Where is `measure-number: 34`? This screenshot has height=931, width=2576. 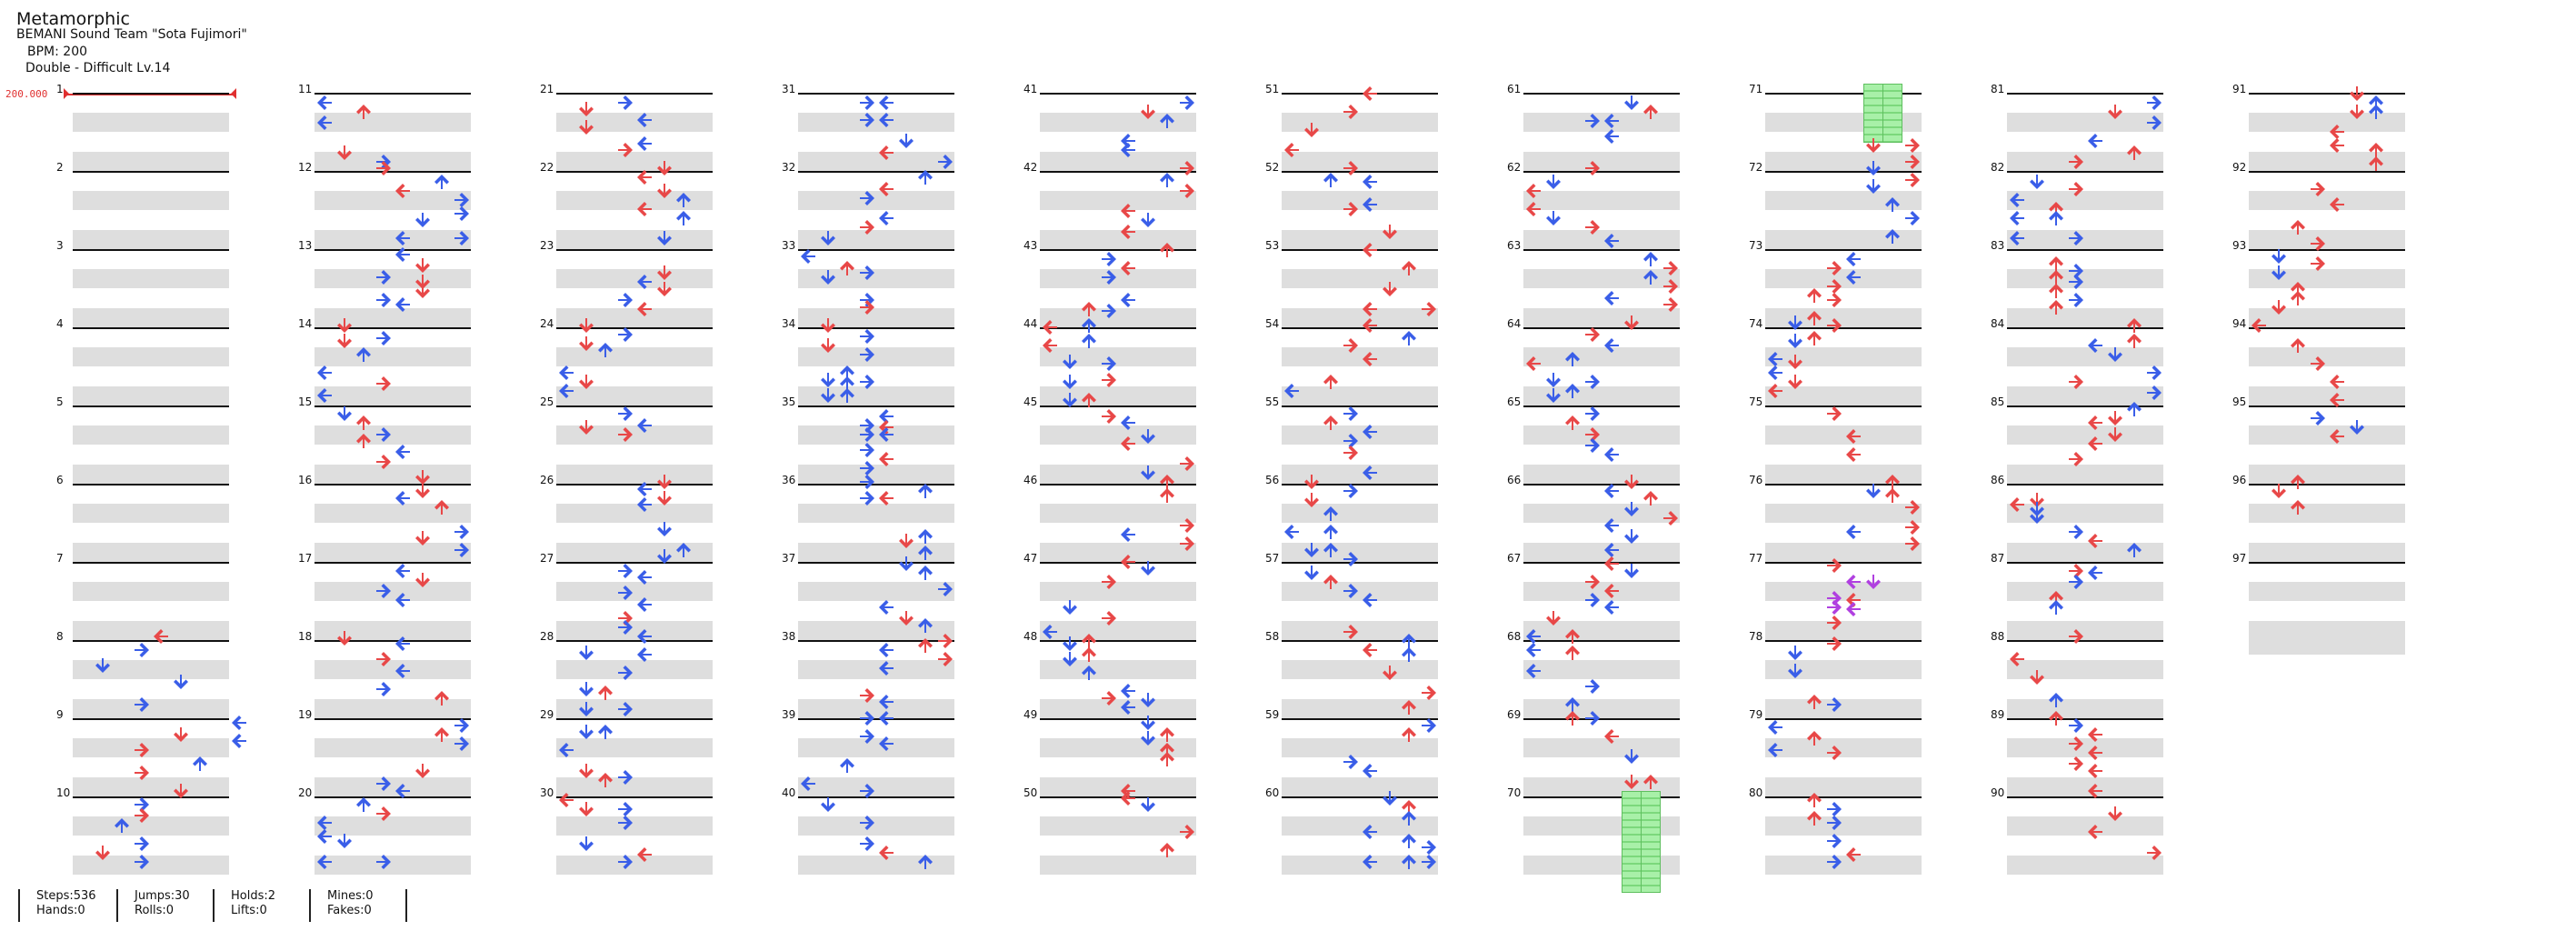 measure-number: 34 is located at coordinates (789, 323).